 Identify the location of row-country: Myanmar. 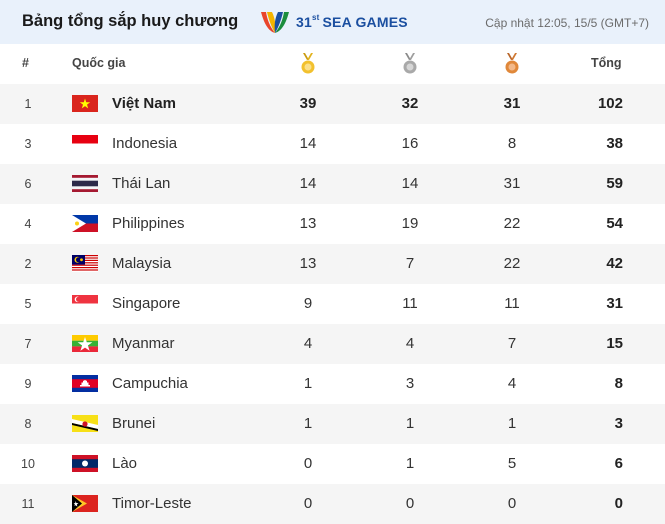
(143, 343).